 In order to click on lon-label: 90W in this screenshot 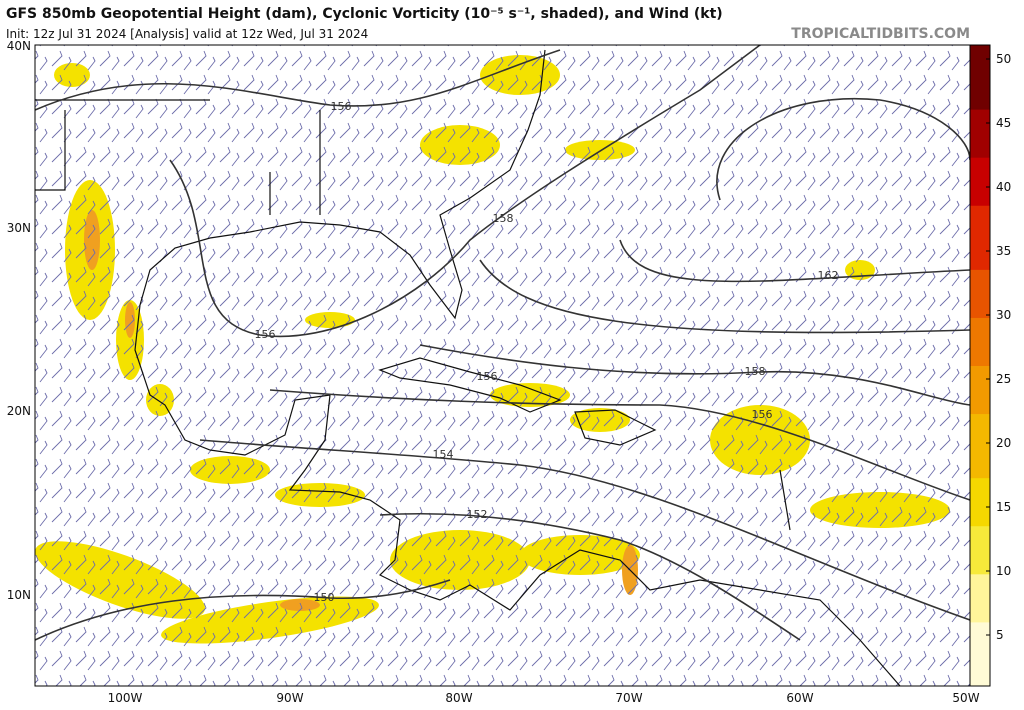, I will do `click(289, 698)`.